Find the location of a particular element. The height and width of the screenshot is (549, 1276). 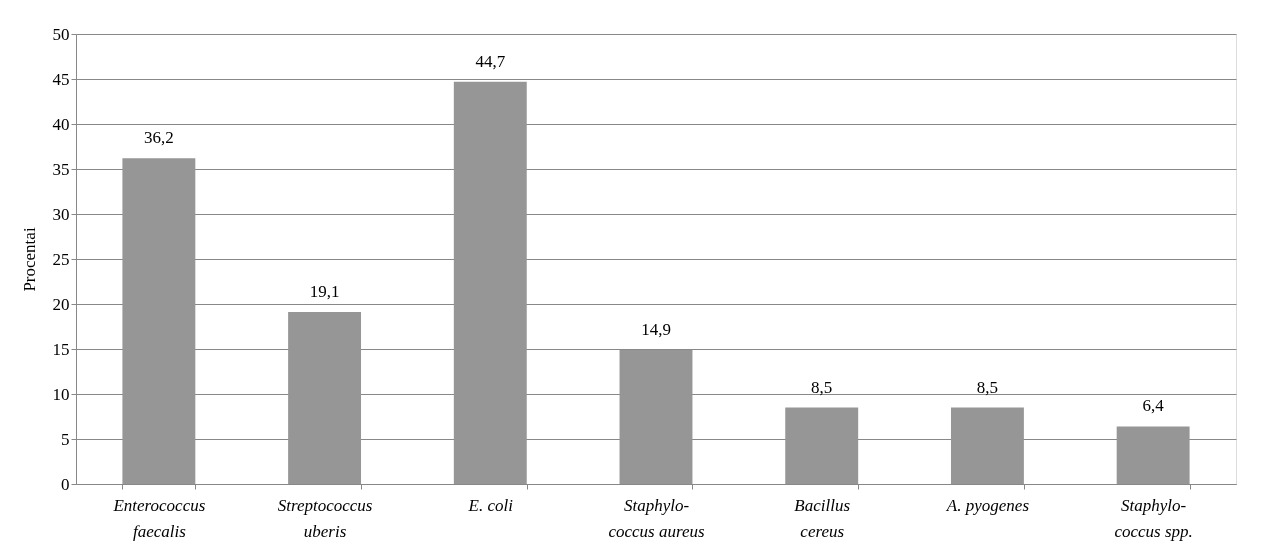

data-label: 14,9 is located at coordinates (656, 329).